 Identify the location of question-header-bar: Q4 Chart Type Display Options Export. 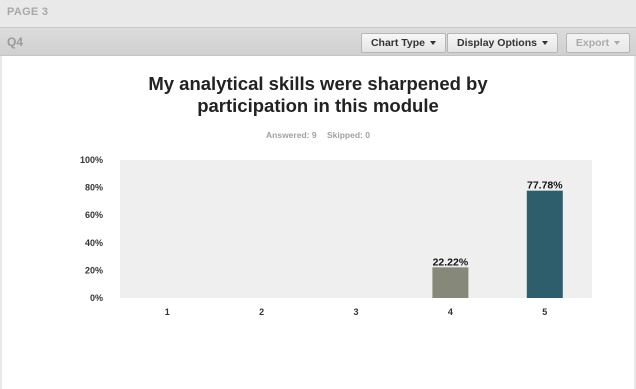
(318, 41).